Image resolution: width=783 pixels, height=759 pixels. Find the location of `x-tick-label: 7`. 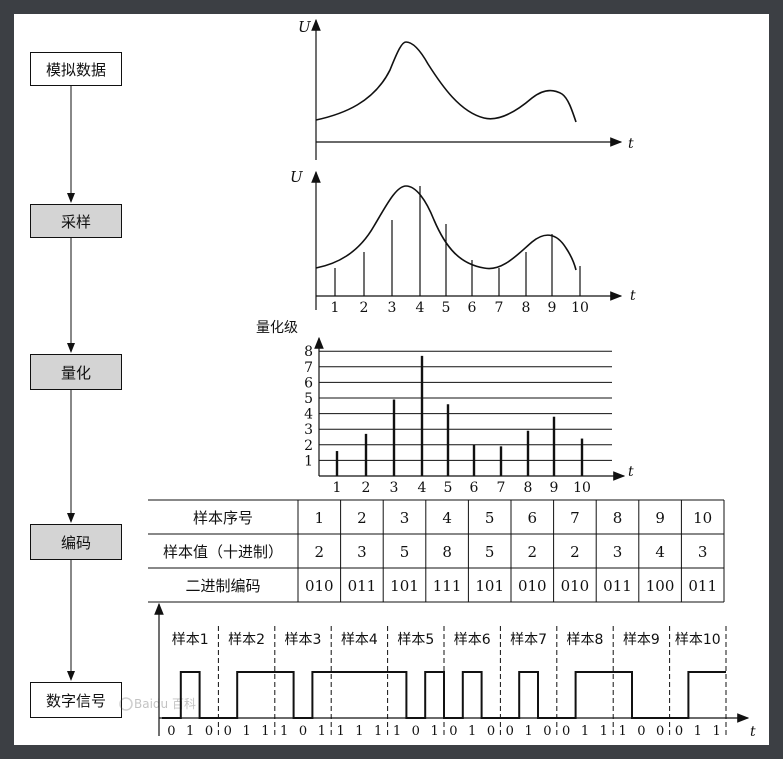

x-tick-label: 7 is located at coordinates (499, 308).